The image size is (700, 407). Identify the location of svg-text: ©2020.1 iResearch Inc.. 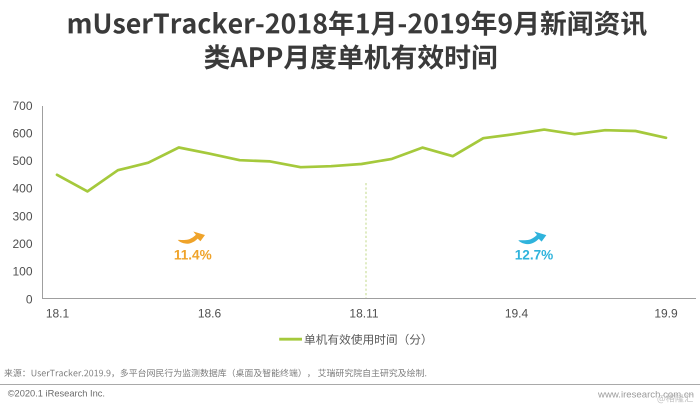
(56, 393).